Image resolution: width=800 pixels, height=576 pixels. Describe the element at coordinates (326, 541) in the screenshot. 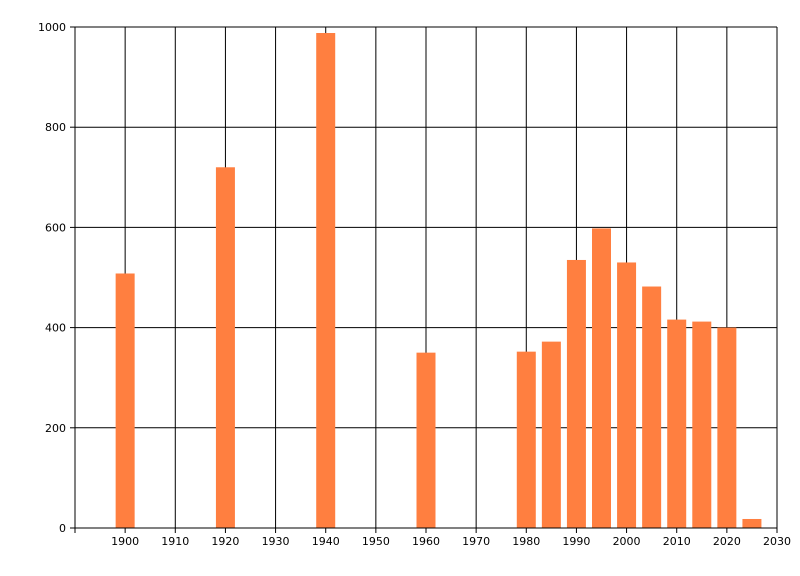

I see `x-tick-label: 1940` at that location.